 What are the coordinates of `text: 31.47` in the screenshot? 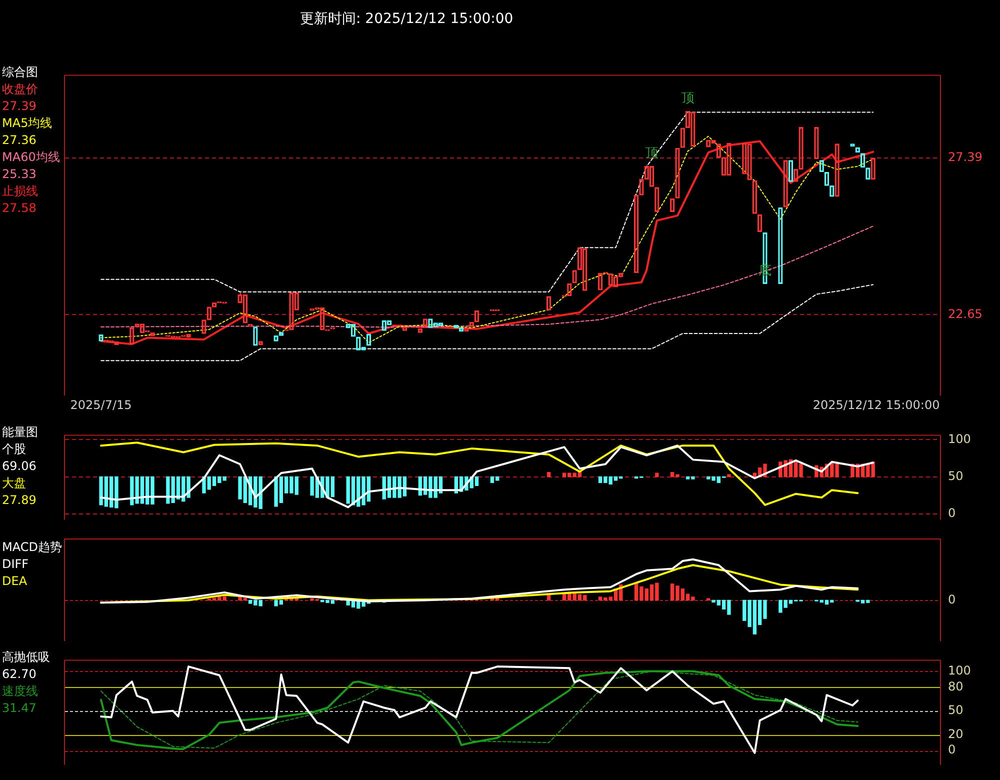 It's located at (20, 708).